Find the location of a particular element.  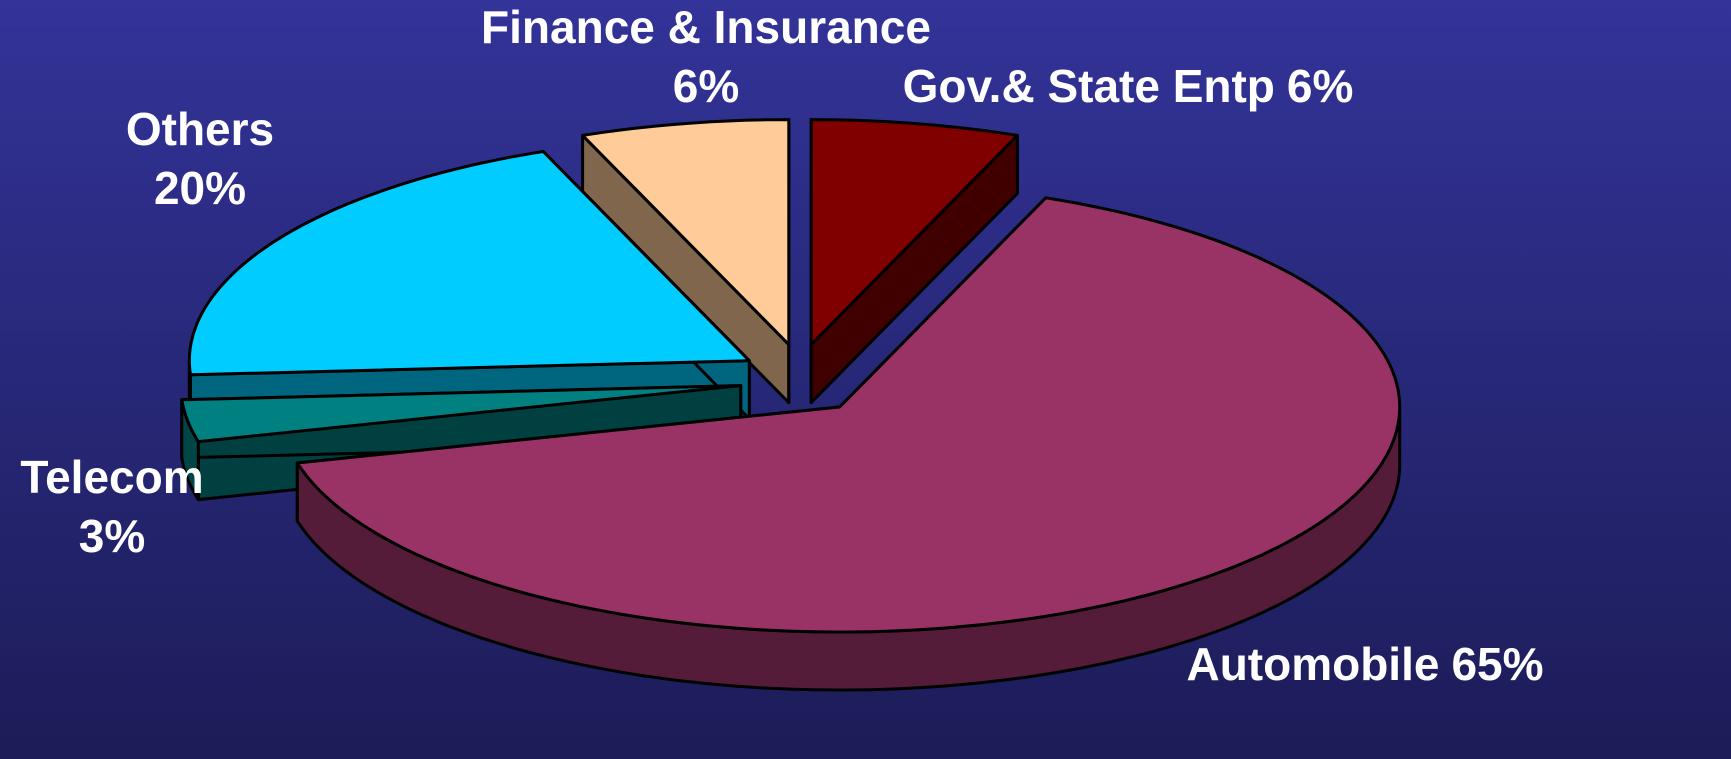

slice is located at coordinates (914, 261).